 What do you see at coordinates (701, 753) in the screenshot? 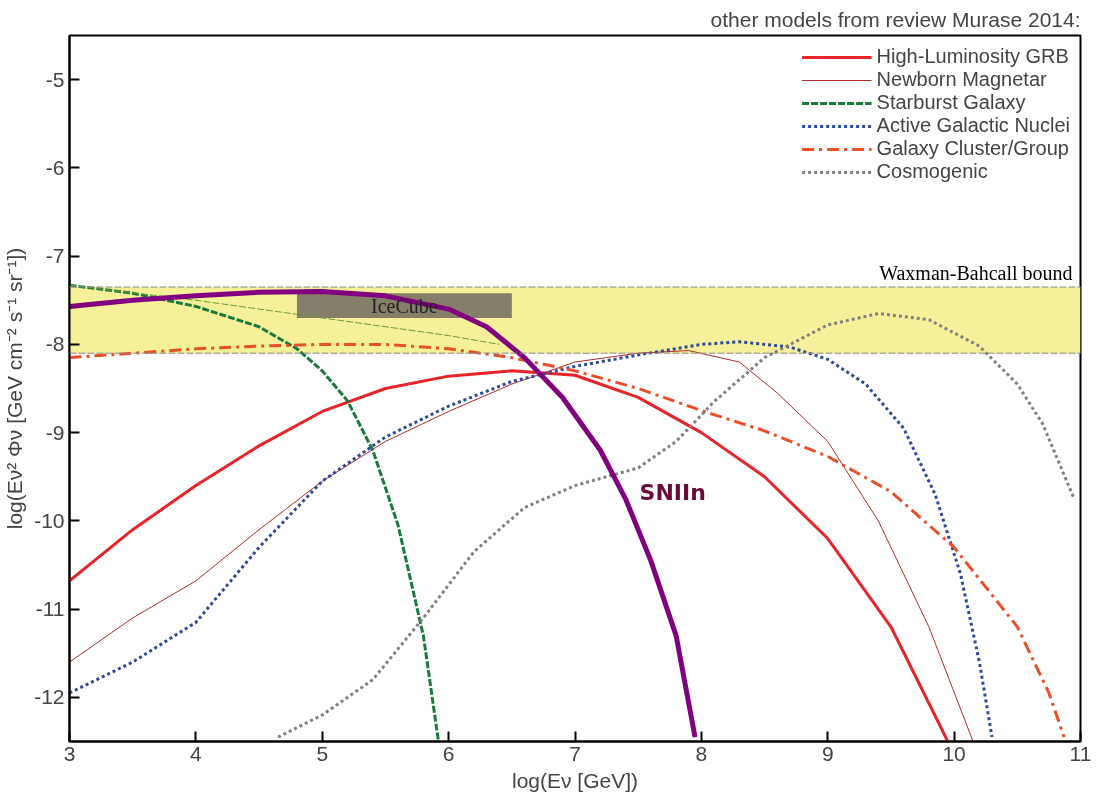
I see `x-tick-label: 8` at bounding box center [701, 753].